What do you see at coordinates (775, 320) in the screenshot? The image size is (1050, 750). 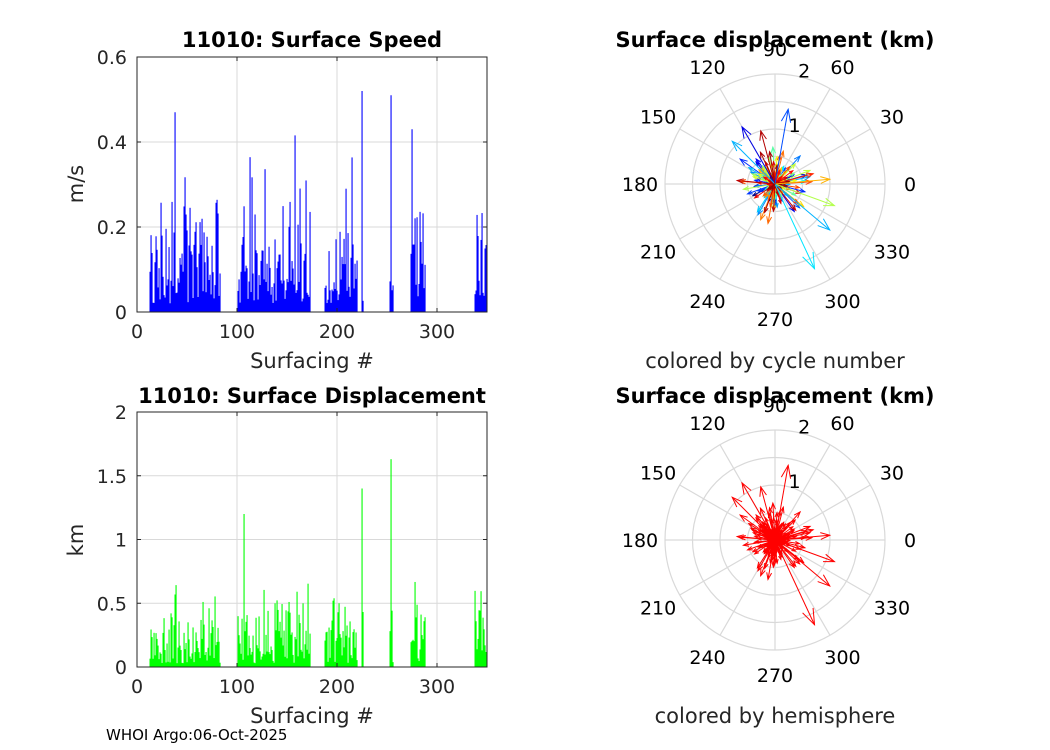 I see `polar-cycle-theta-label: 270` at bounding box center [775, 320].